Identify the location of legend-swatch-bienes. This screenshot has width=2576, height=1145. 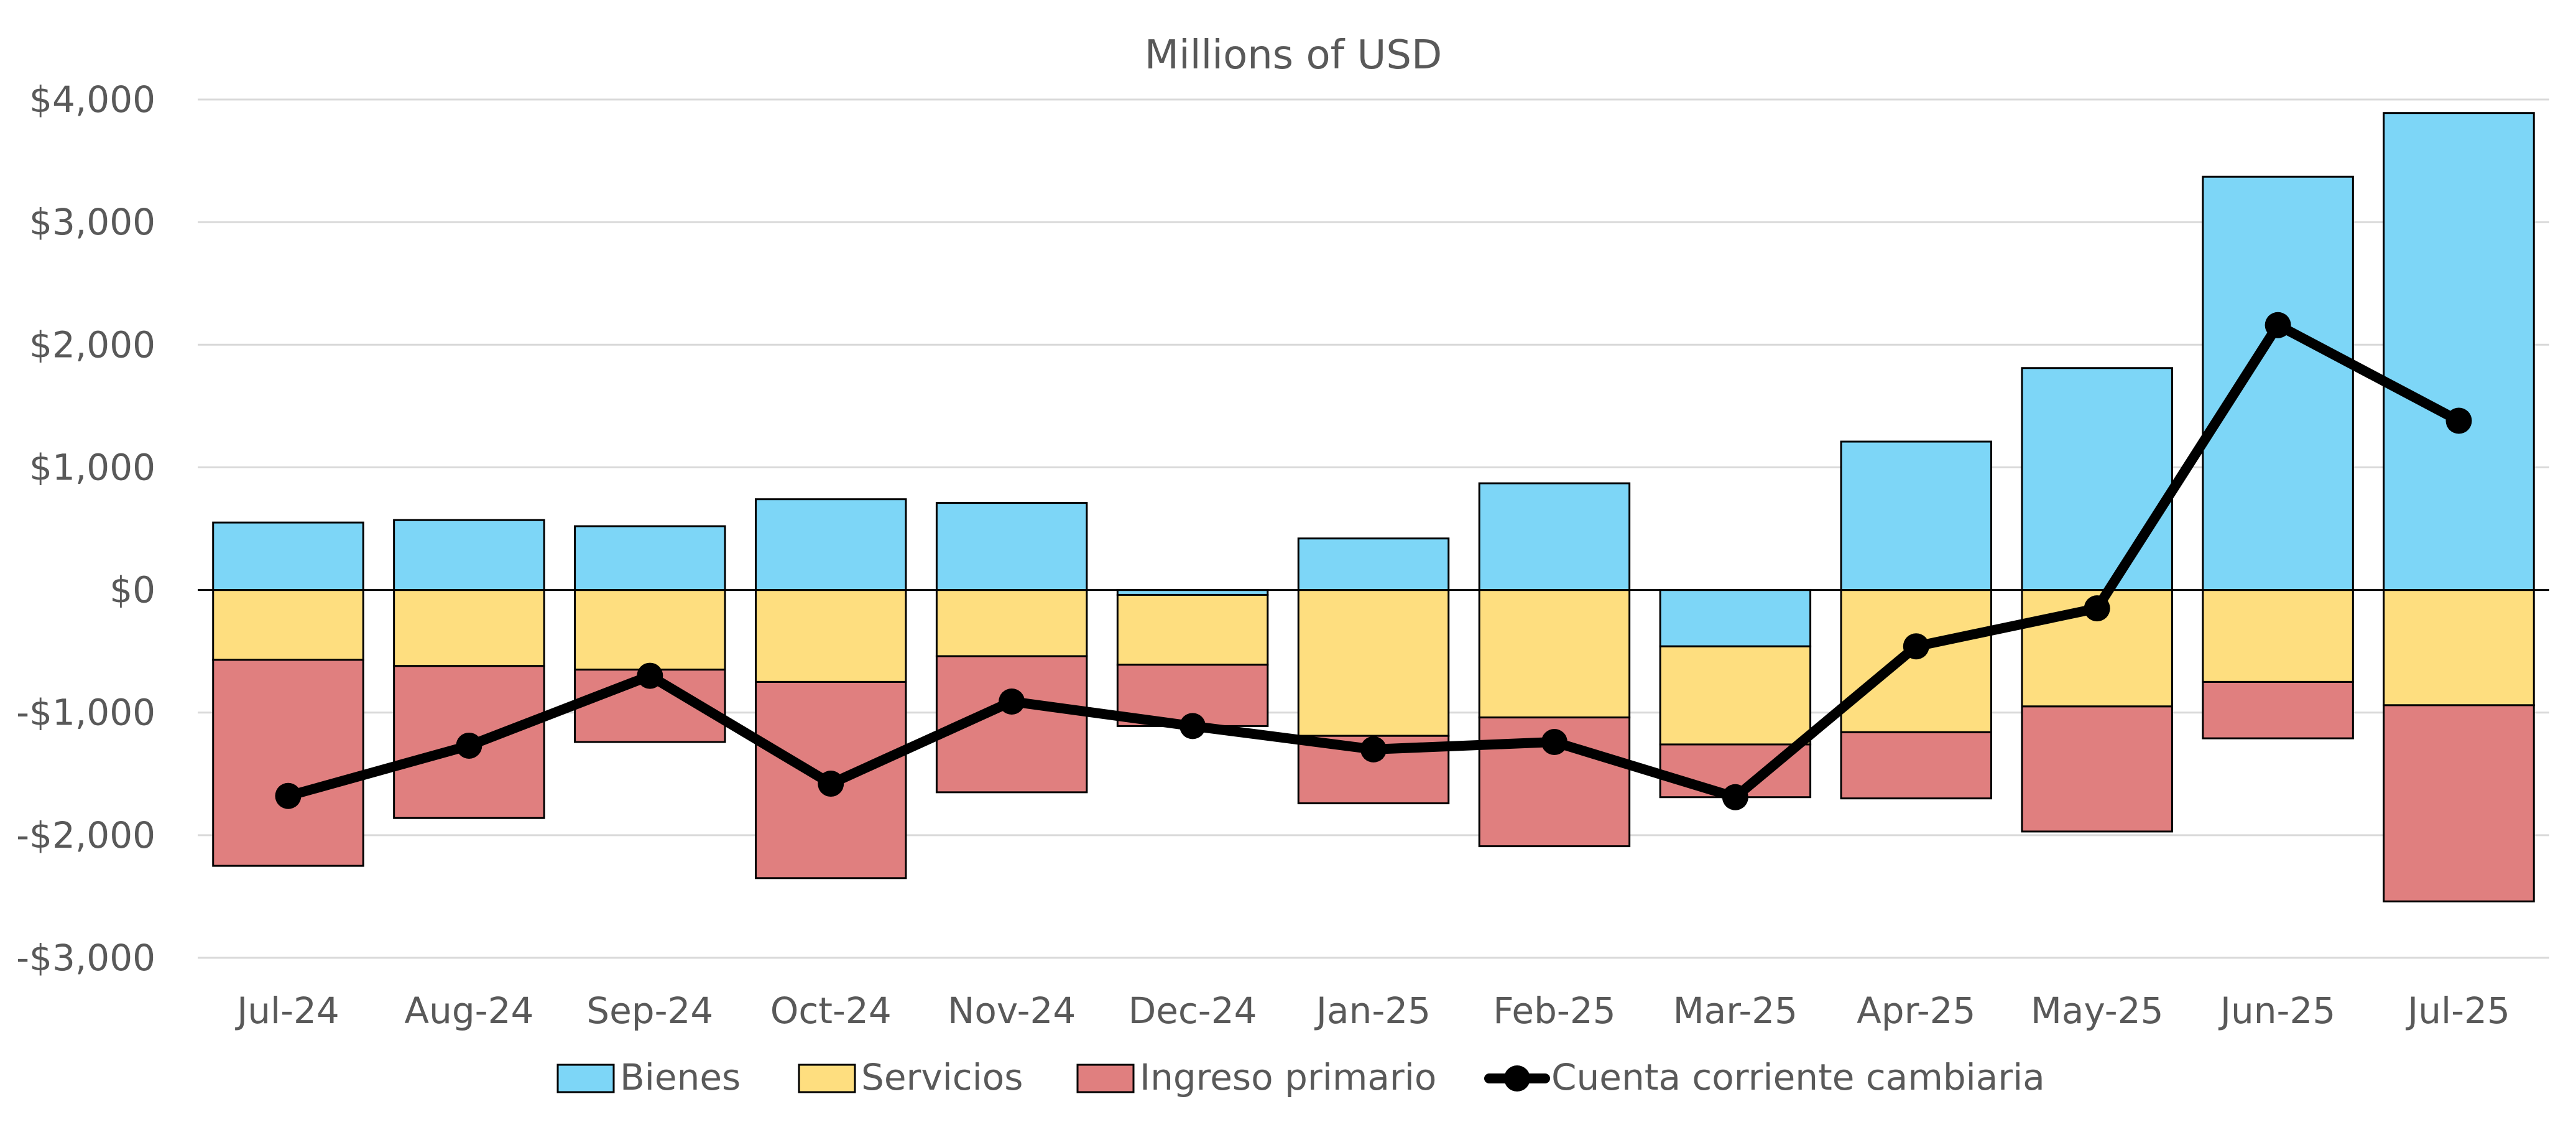
(585, 1078).